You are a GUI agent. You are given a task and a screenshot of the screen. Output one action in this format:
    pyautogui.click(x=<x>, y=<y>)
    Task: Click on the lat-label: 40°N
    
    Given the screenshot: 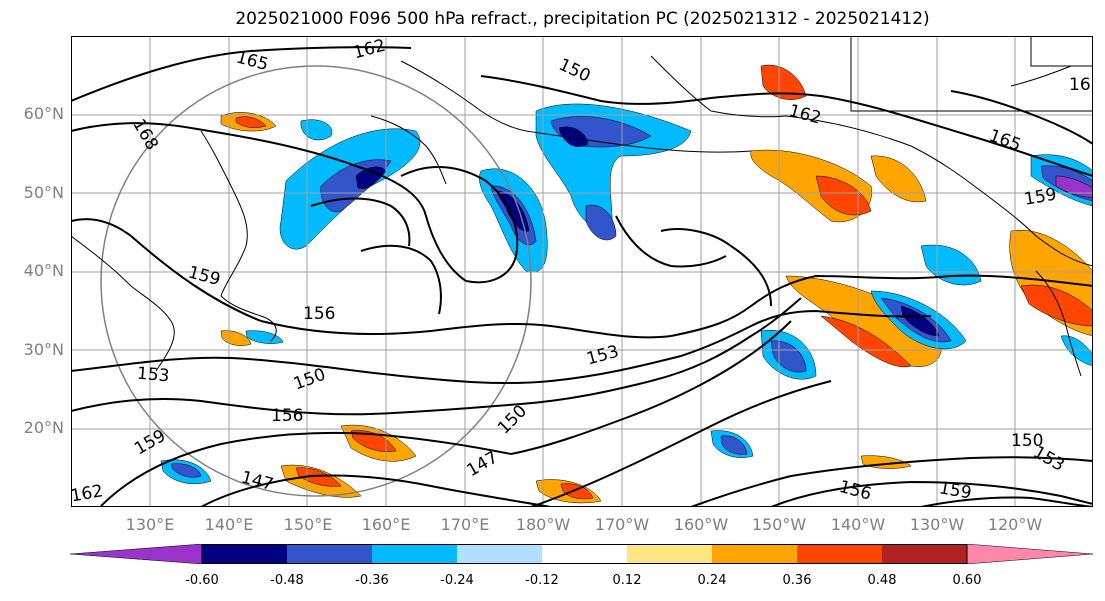 What is the action you would take?
    pyautogui.click(x=43, y=270)
    